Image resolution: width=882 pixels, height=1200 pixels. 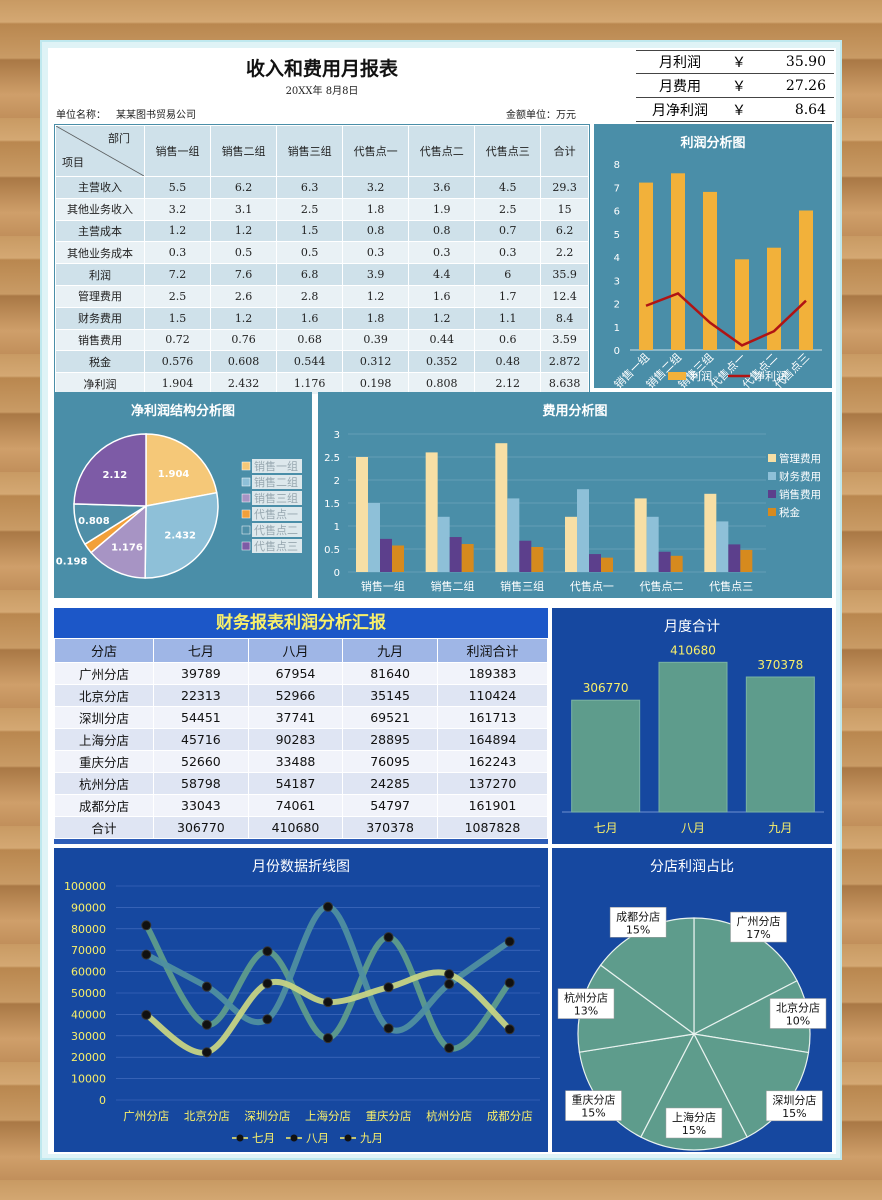 What do you see at coordinates (177, 296) in the screenshot?
I see `table-cell: 2.5` at bounding box center [177, 296].